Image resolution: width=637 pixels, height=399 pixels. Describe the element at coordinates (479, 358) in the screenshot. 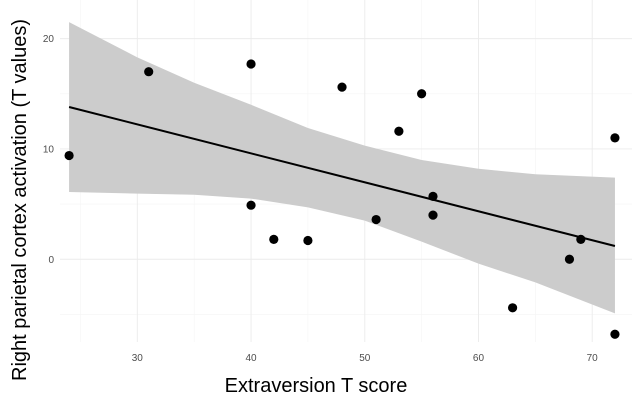

I see `x-tick-label: 60` at that location.